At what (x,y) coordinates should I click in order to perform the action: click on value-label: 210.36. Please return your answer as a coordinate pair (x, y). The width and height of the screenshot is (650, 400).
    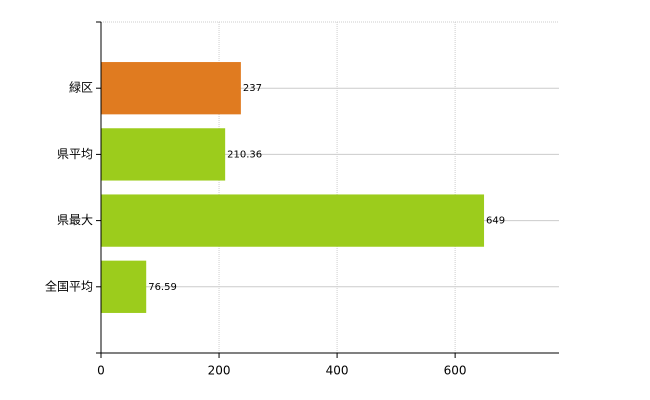
    Looking at the image, I should click on (244, 154).